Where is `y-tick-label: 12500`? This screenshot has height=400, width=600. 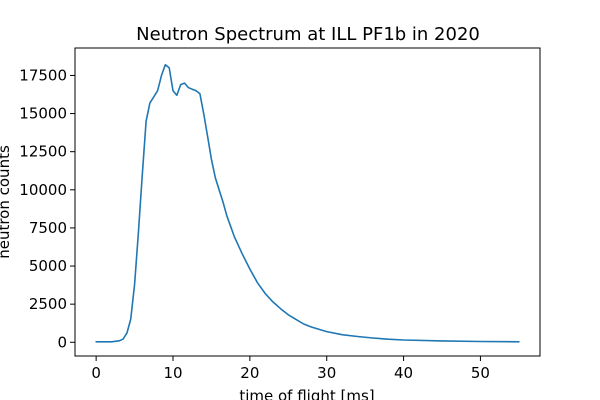
y-tick-label: 12500 is located at coordinates (43, 152).